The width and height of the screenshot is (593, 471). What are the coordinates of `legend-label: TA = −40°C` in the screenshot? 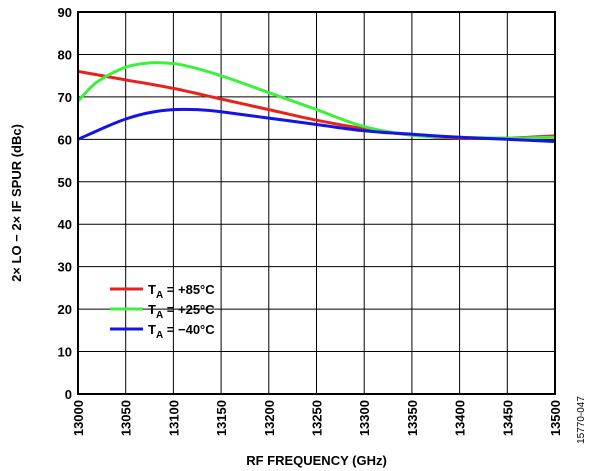 It's located at (181, 331).